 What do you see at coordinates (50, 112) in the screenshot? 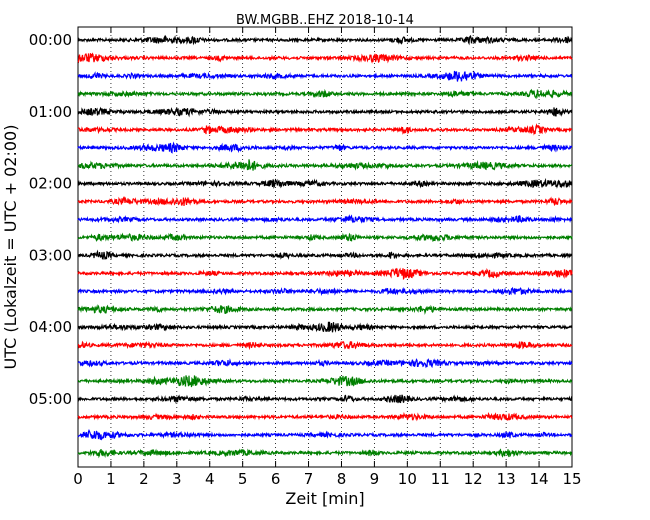
I see `y-tick-label: 01:00` at bounding box center [50, 112].